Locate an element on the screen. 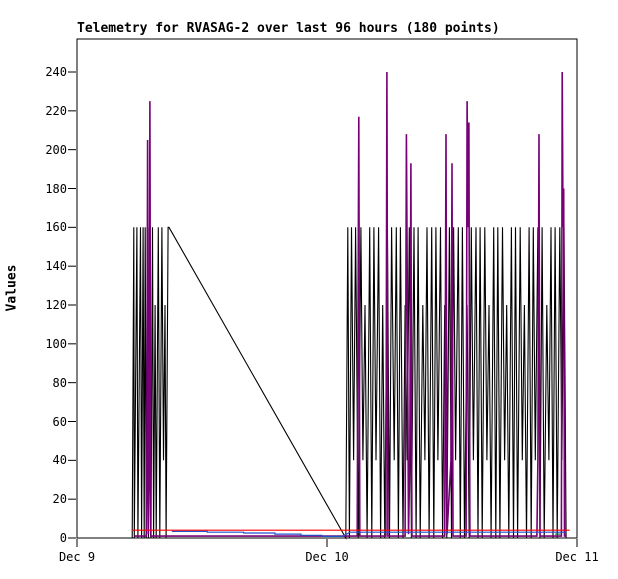  x-tick-label: Dec 9 is located at coordinates (77, 557).